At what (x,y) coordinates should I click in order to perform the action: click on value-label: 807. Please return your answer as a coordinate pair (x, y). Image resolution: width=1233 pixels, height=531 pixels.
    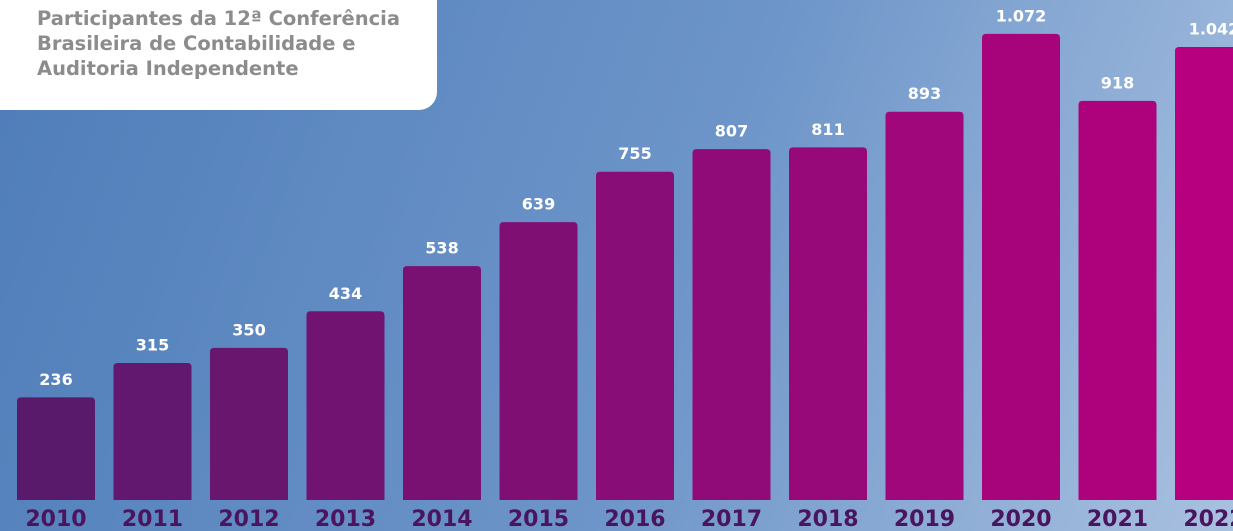
    Looking at the image, I should click on (731, 131).